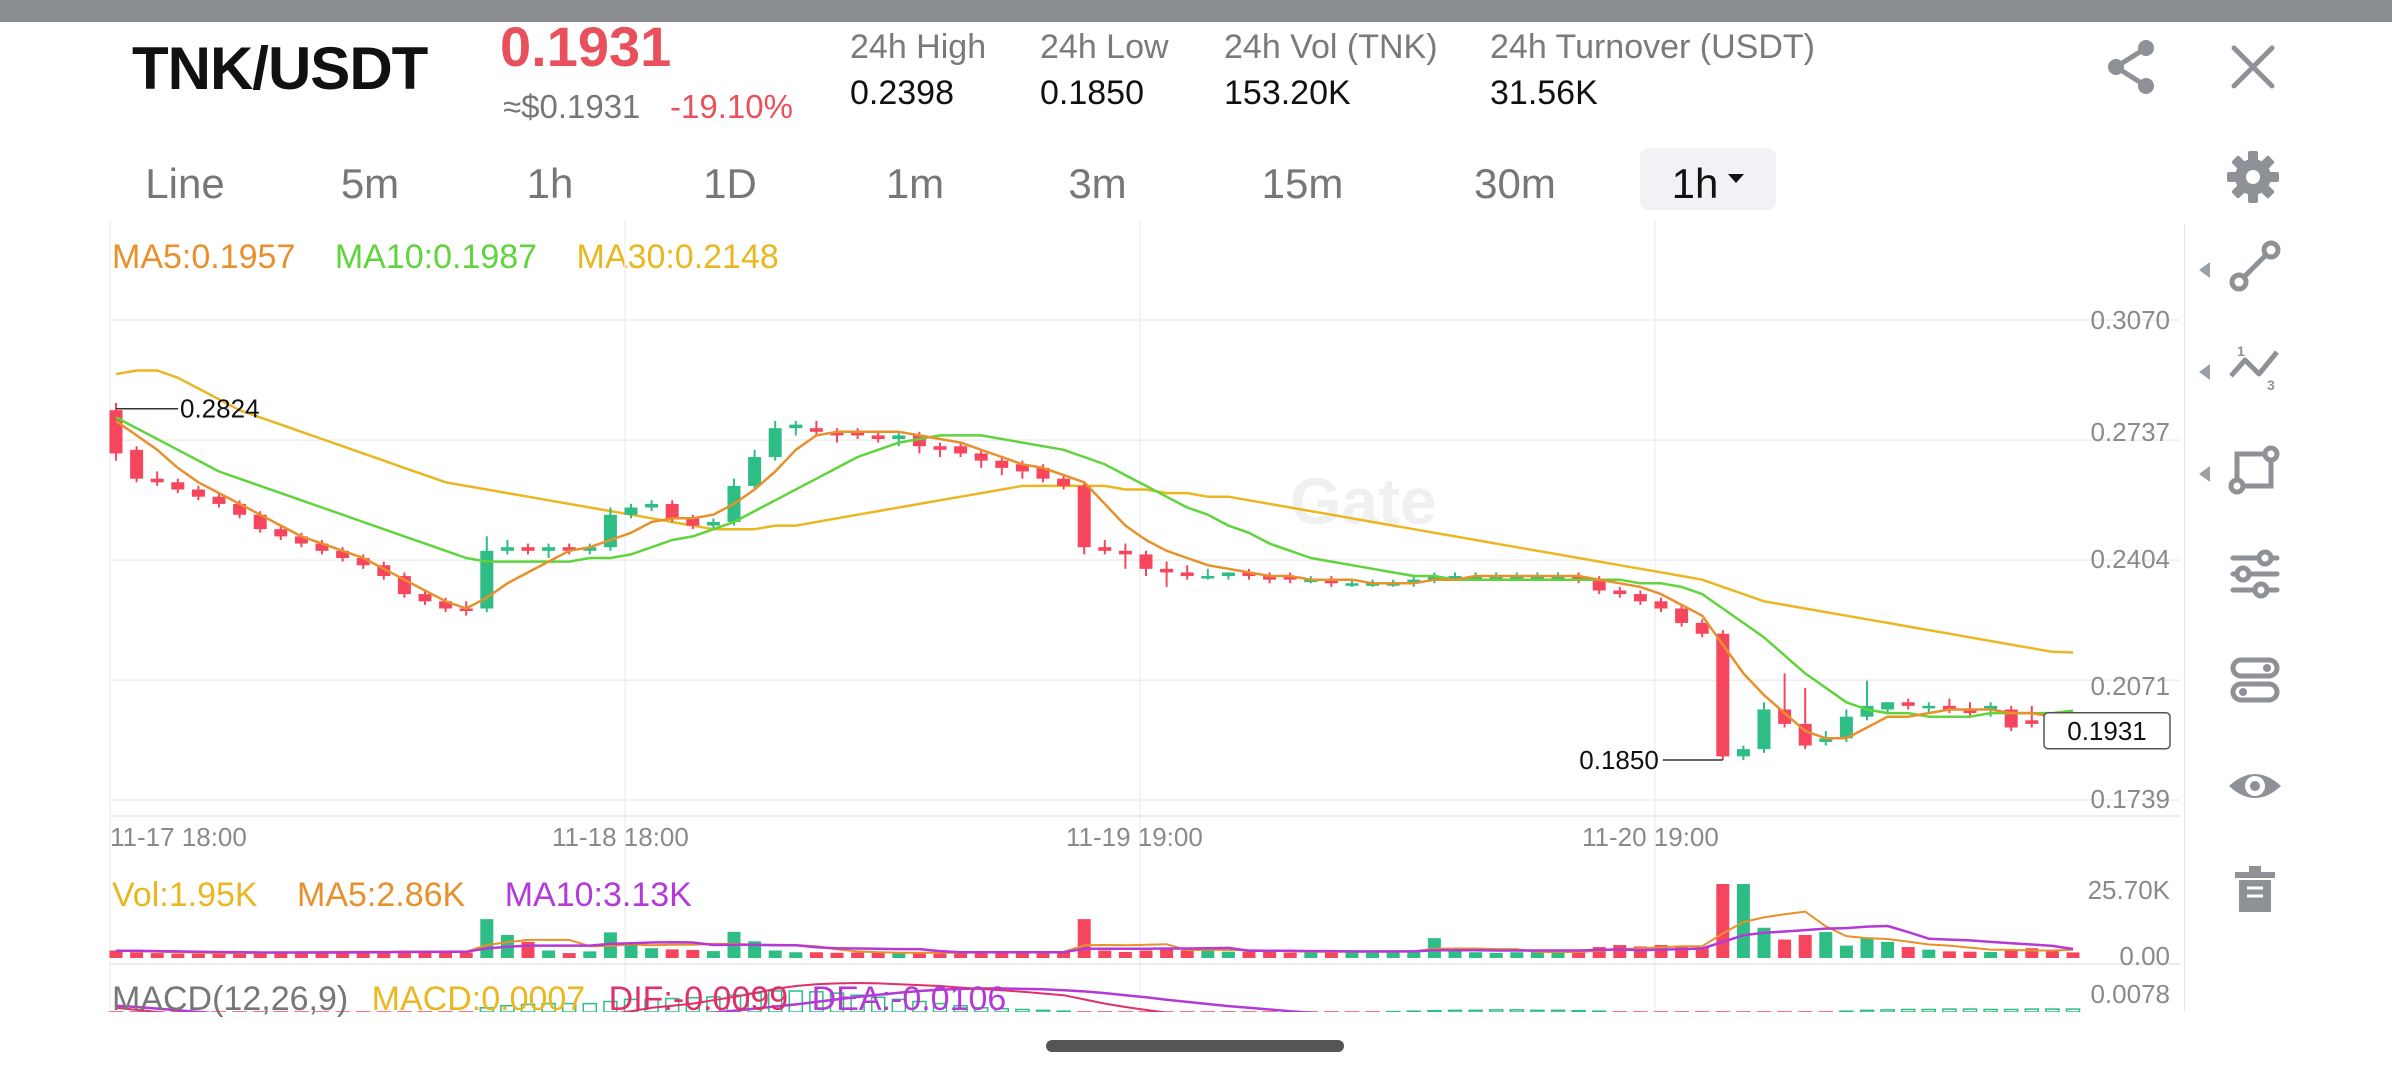  I want to click on indicator-icon, so click(2255, 680).